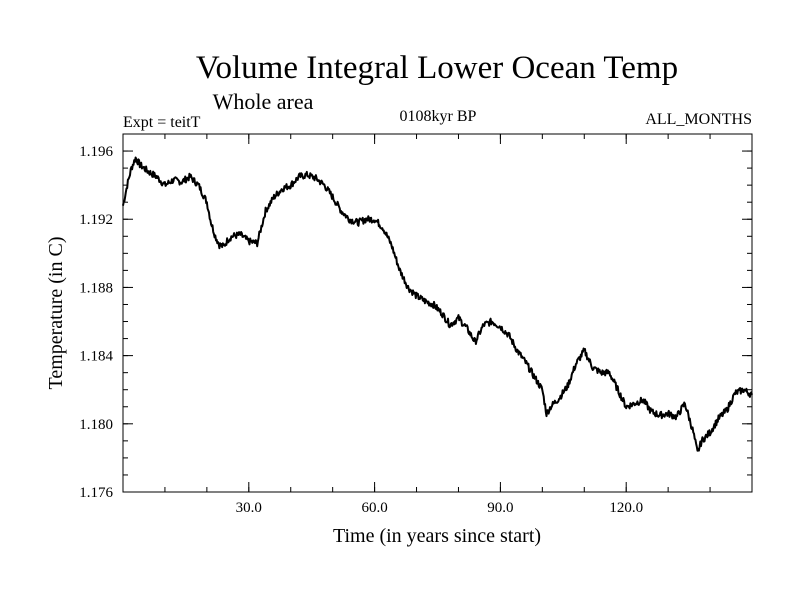 The width and height of the screenshot is (800, 600). Describe the element at coordinates (96, 288) in the screenshot. I see `y-tick-label: 1.188` at that location.